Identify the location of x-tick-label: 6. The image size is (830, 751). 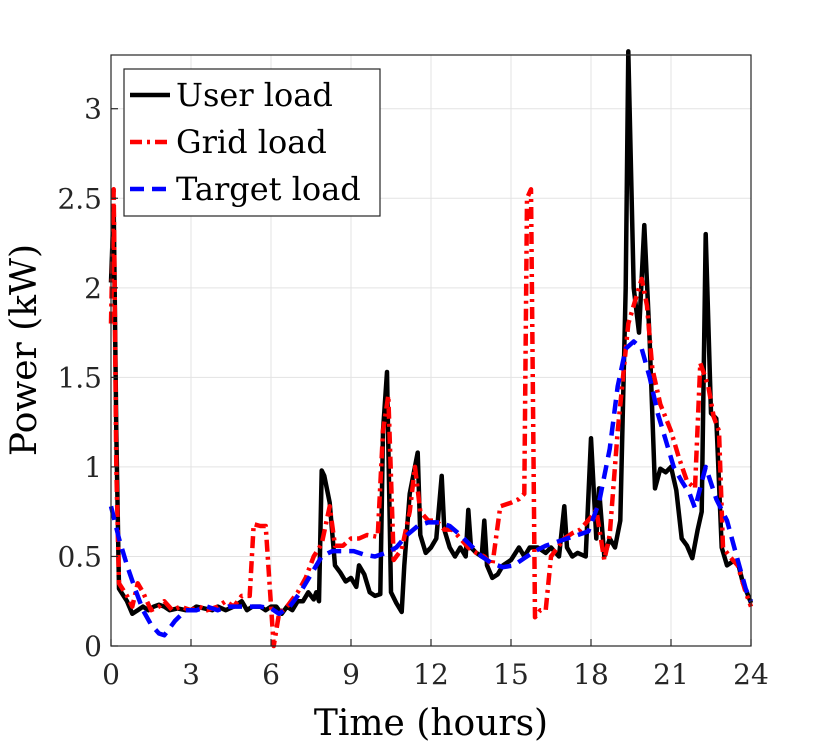
(271, 674).